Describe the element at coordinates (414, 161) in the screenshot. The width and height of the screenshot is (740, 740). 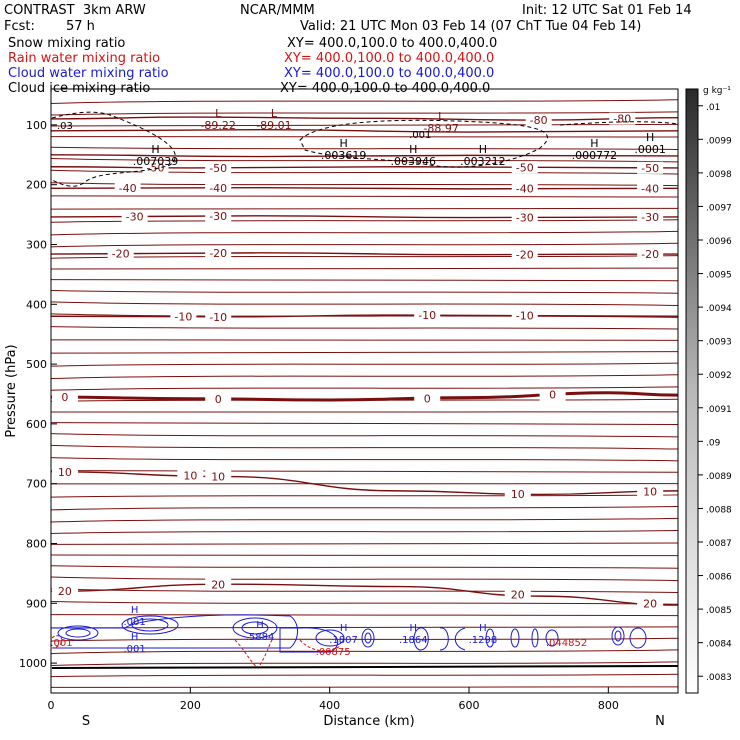
I see `extremum-value: .003946` at that location.